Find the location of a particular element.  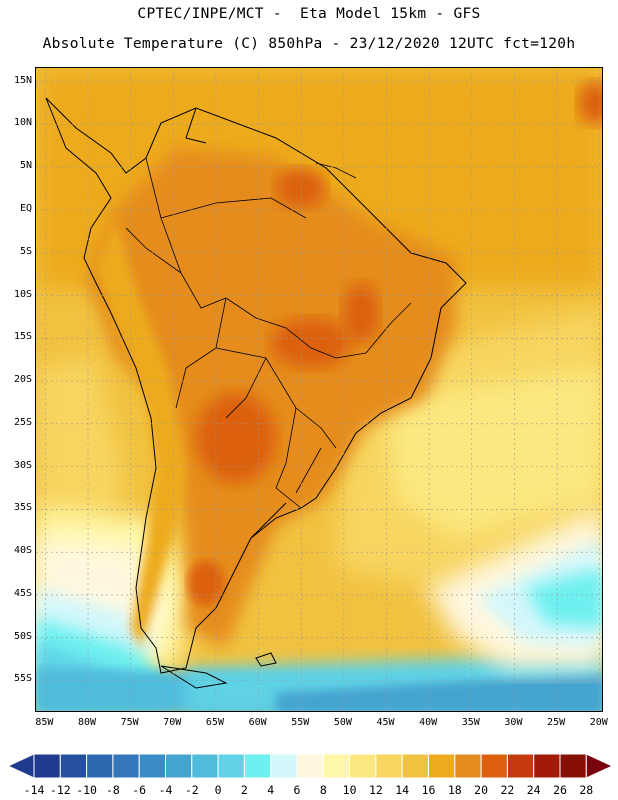

lon-tick-label: 65W is located at coordinates (214, 722).